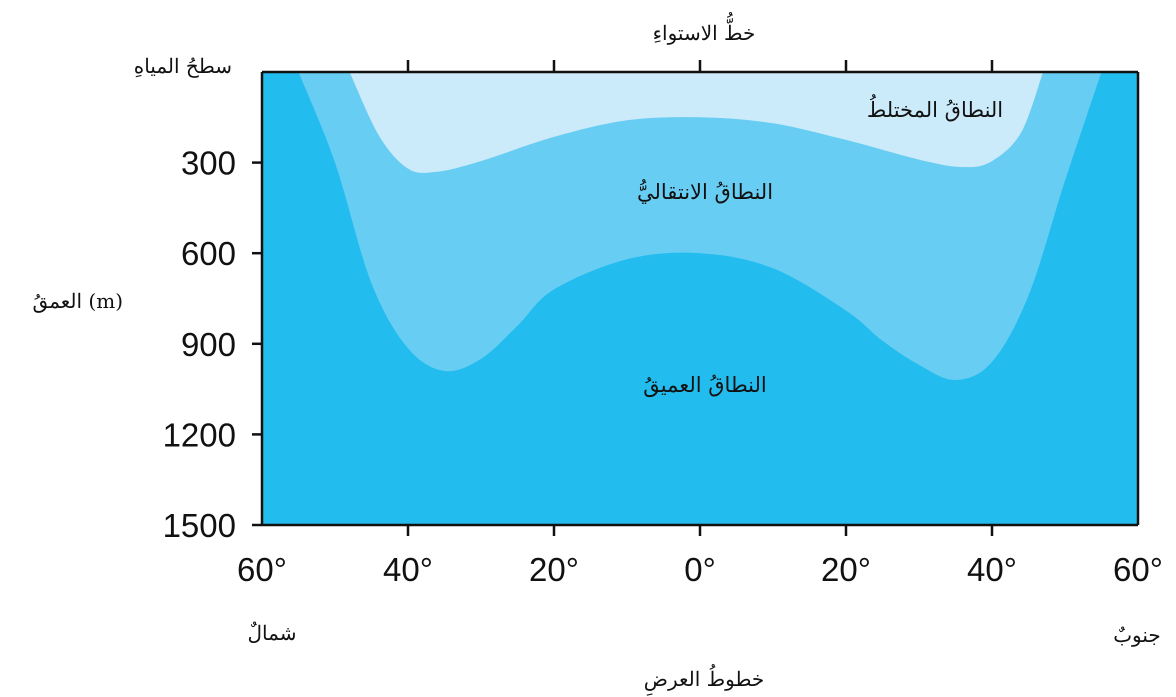 Image resolution: width=1176 pixels, height=697 pixels. What do you see at coordinates (705, 385) in the screenshot?
I see `deep-zone-label: النطاقُ العميقُ` at bounding box center [705, 385].